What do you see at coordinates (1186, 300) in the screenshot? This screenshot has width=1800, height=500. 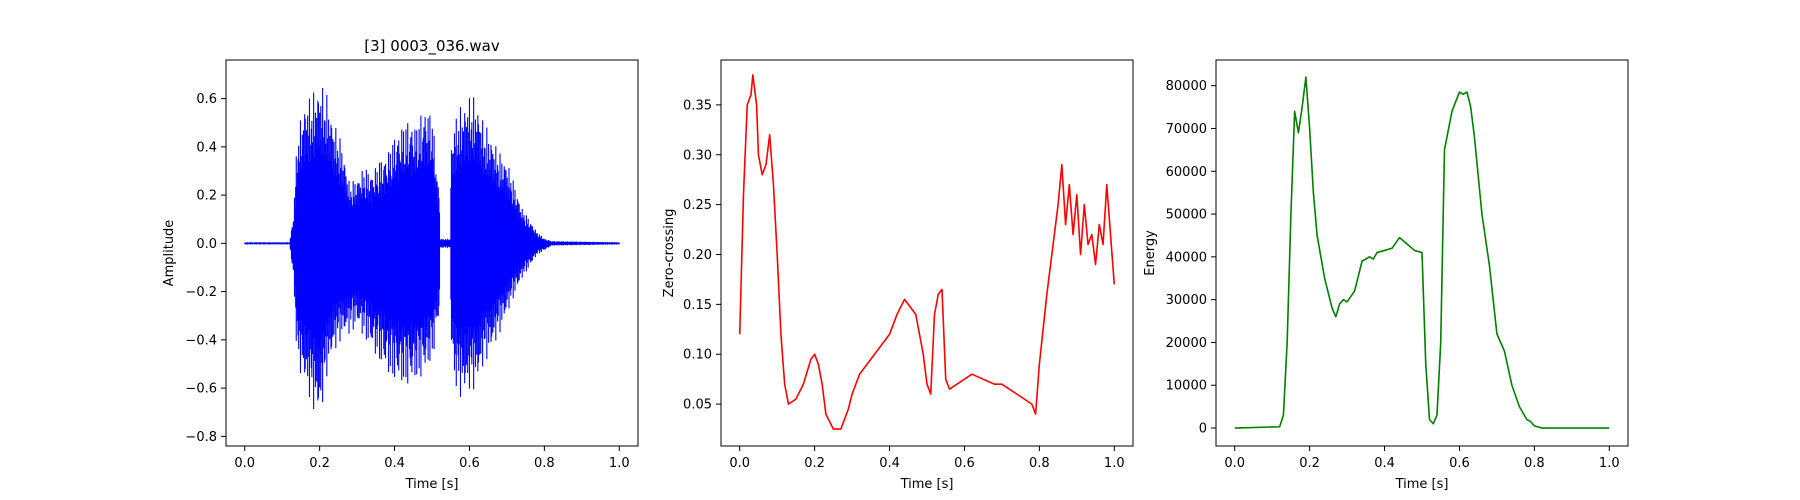 I see `y-tick-label: 30000` at bounding box center [1186, 300].